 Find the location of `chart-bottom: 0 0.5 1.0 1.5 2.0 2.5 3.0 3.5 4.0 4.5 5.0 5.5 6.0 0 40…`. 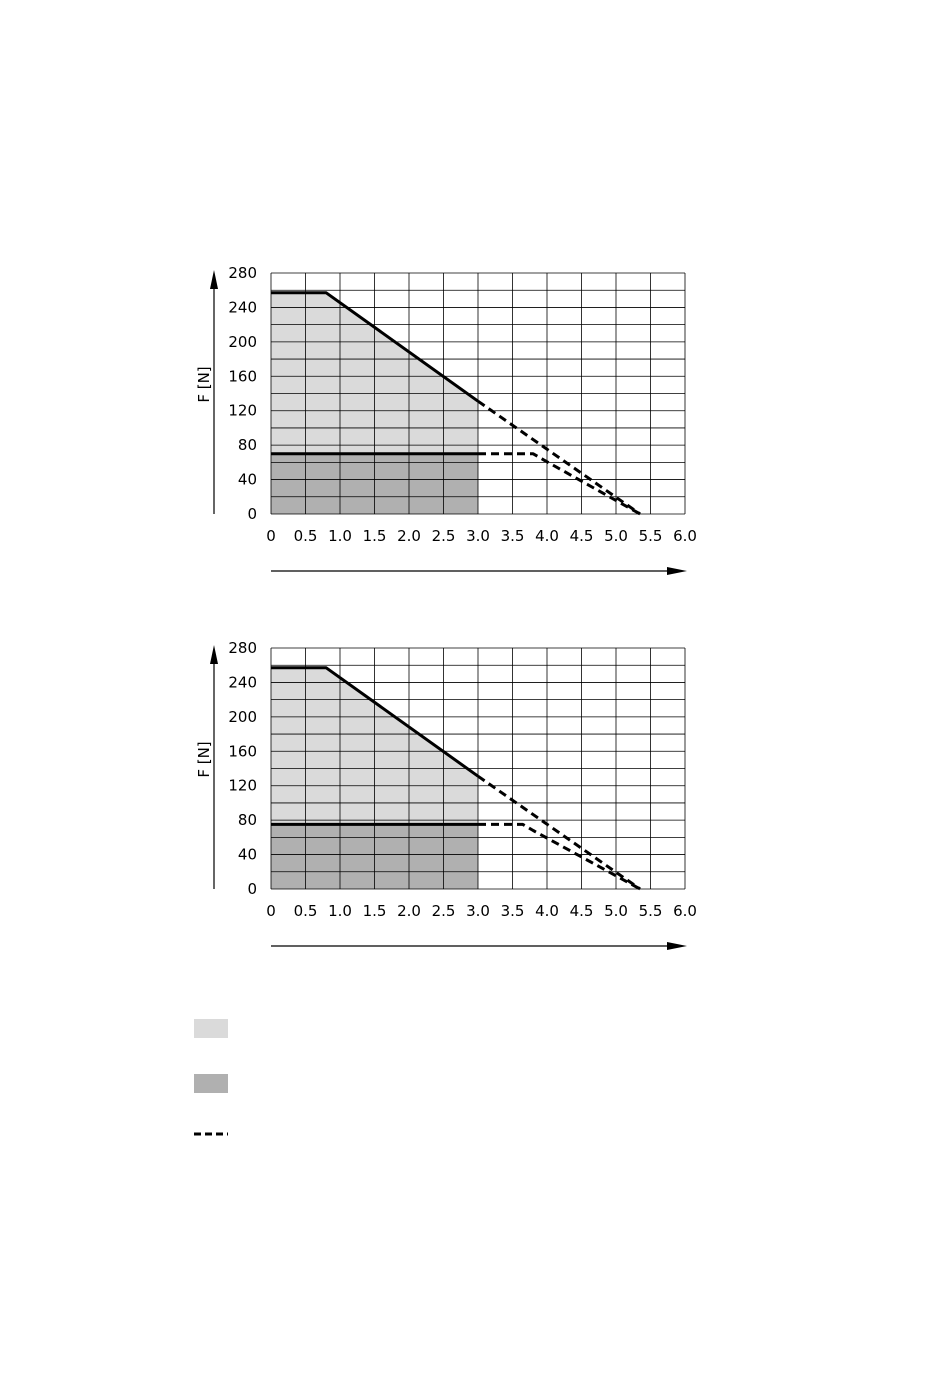

chart-bottom: 0 0.5 1.0 1.5 2.0 2.5 3.0 3.5 4.0 4.5 5.0 5.5 6.0 0 40… is located at coordinates (446, 794).